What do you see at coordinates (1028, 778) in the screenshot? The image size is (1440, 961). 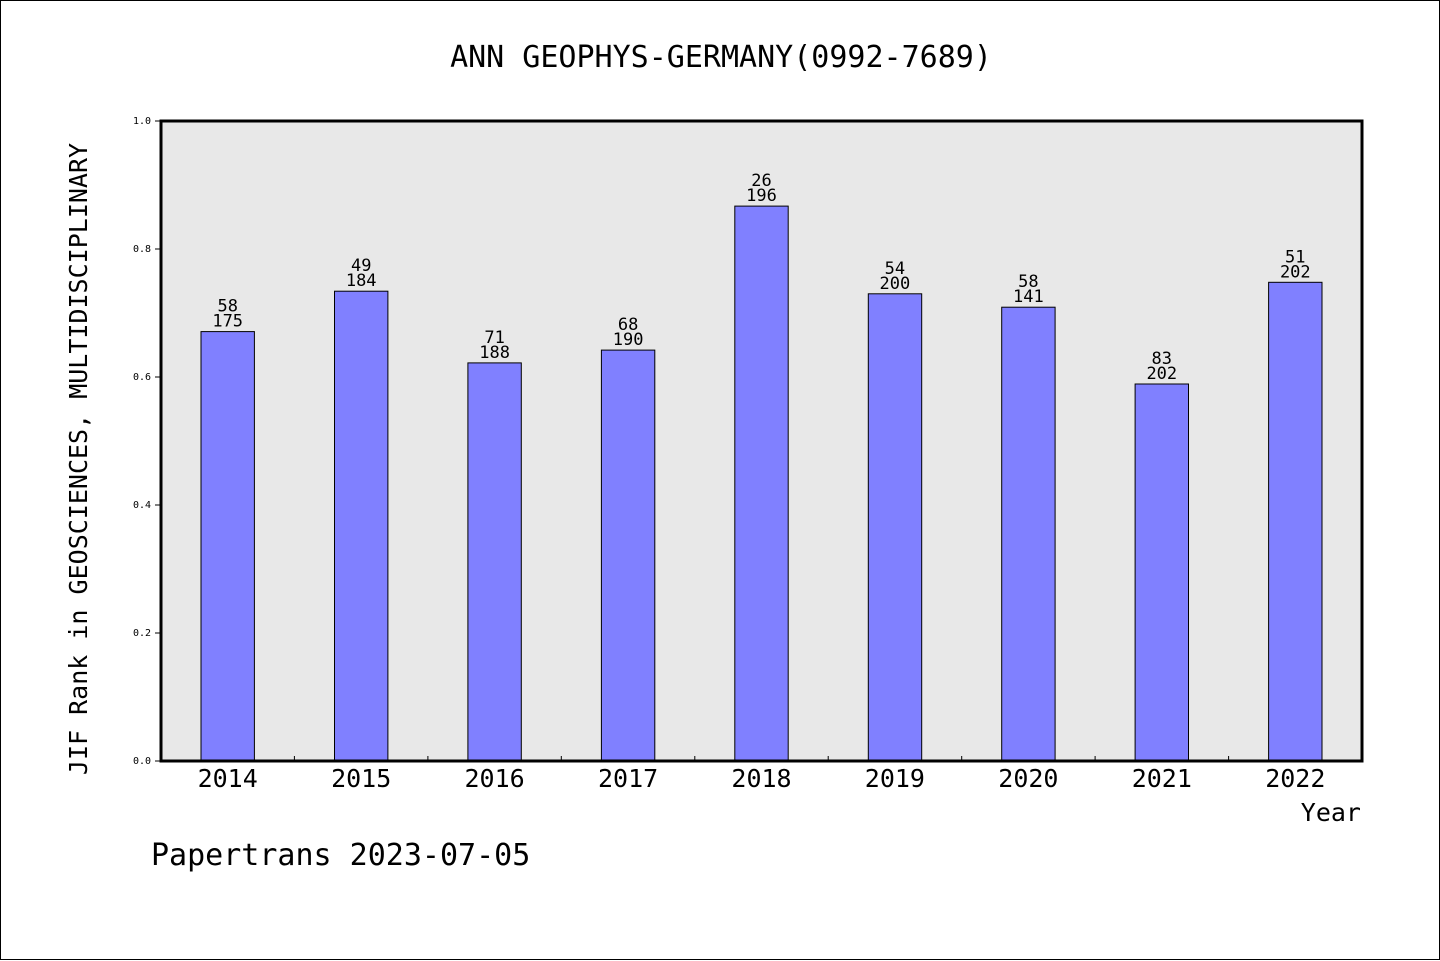 I see `x-tick-label: 2020` at bounding box center [1028, 778].